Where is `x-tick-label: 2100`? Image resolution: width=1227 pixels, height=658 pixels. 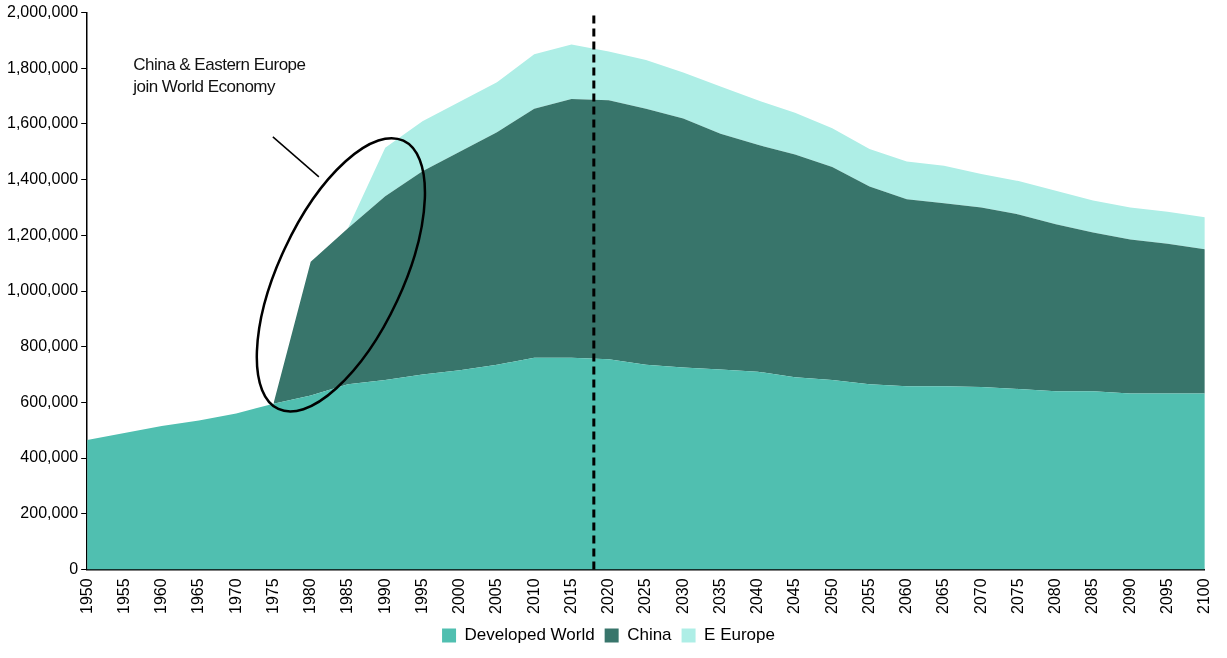
x-tick-label: 2100 is located at coordinates (1204, 596).